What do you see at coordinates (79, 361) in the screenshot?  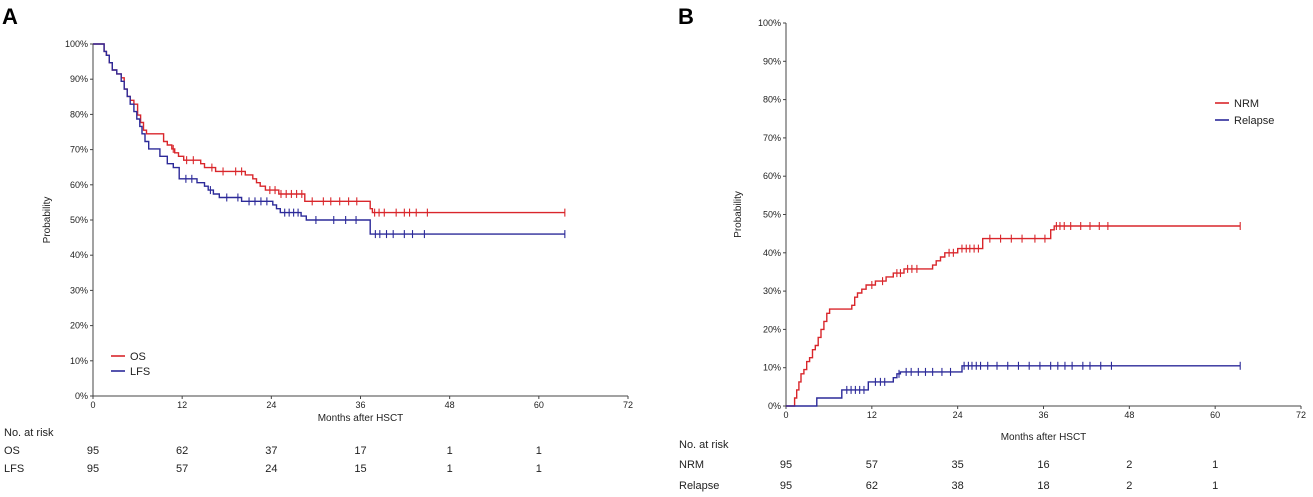 I see `panel-a-y-tick-label: 10%` at bounding box center [79, 361].